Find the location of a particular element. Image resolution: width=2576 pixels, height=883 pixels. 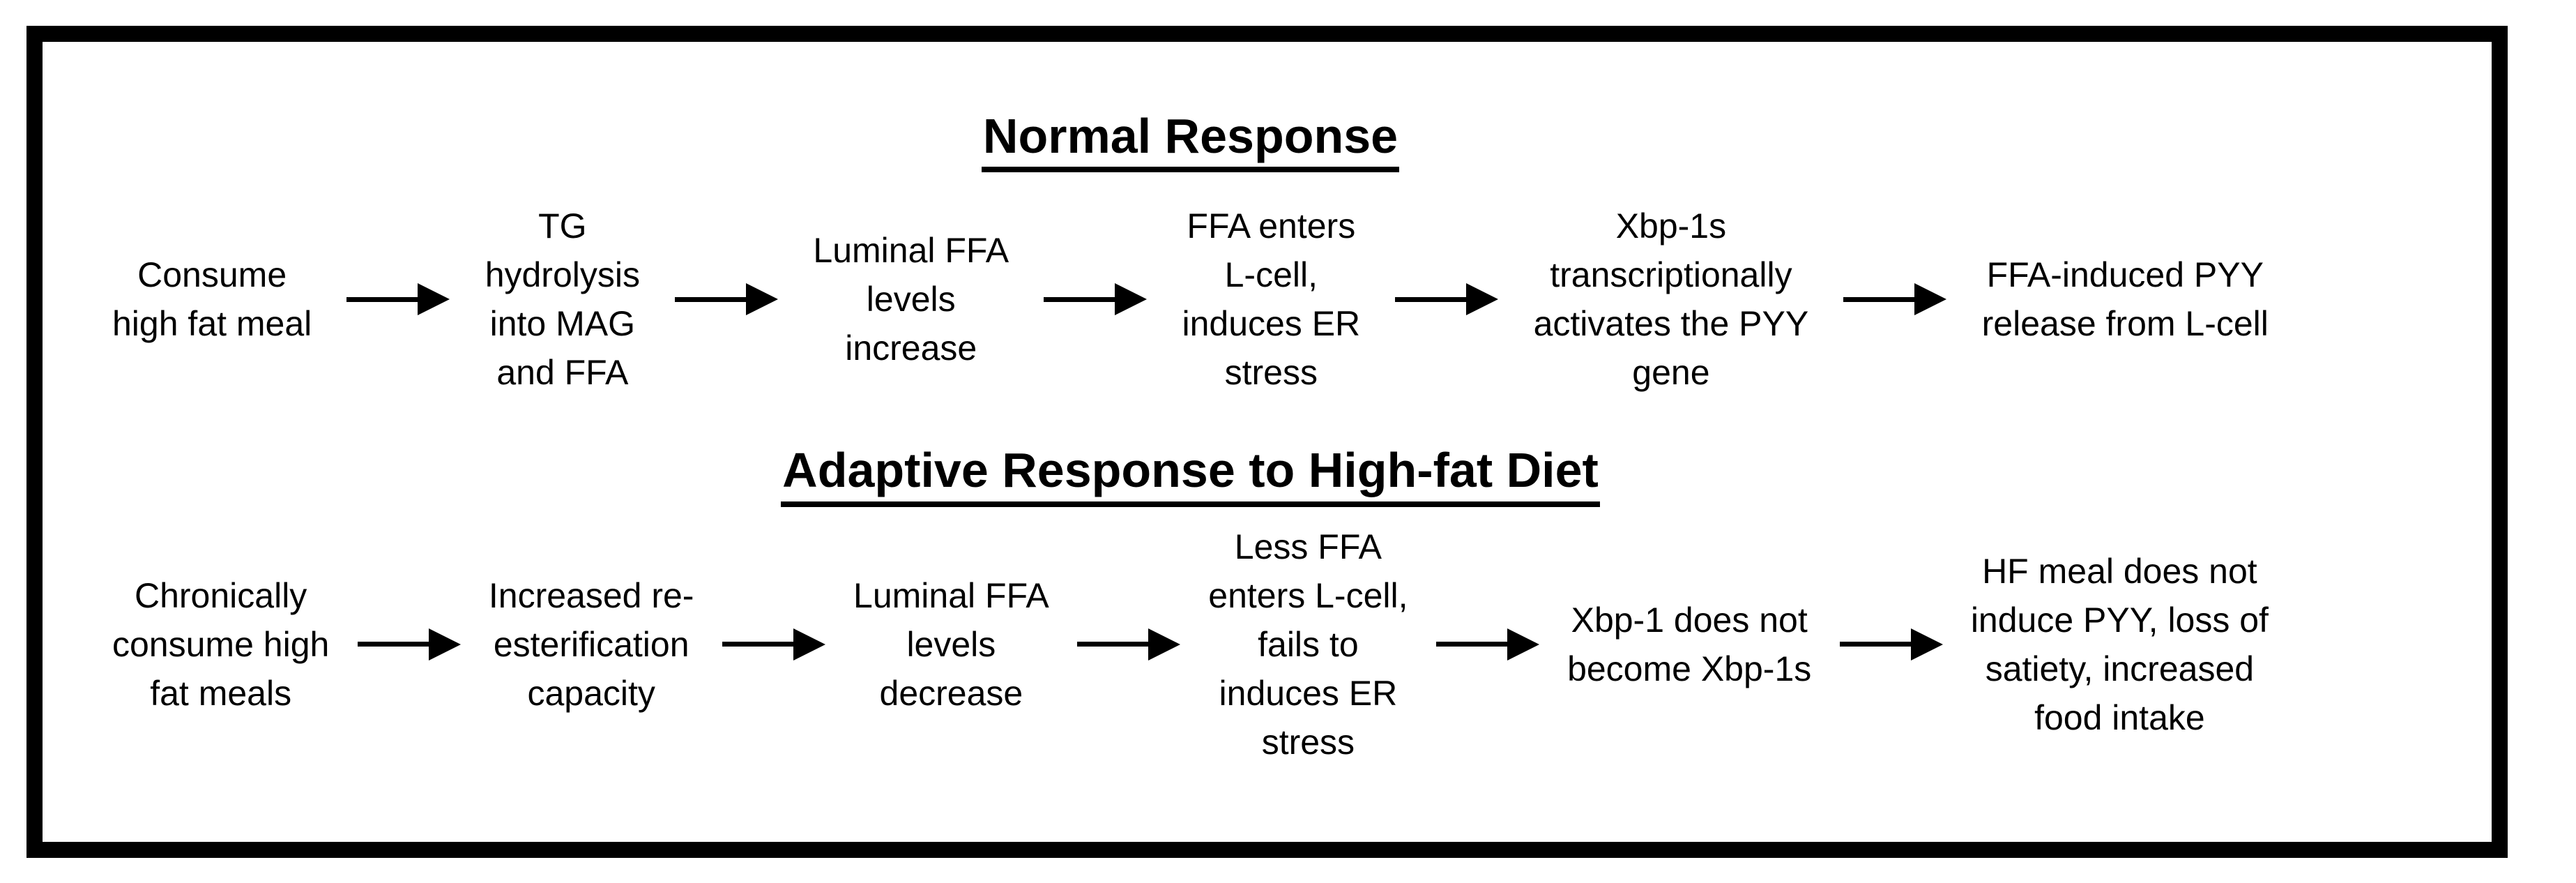

flow-step-increased-reesterification: Increased re- esterification capacity is located at coordinates (591, 644).